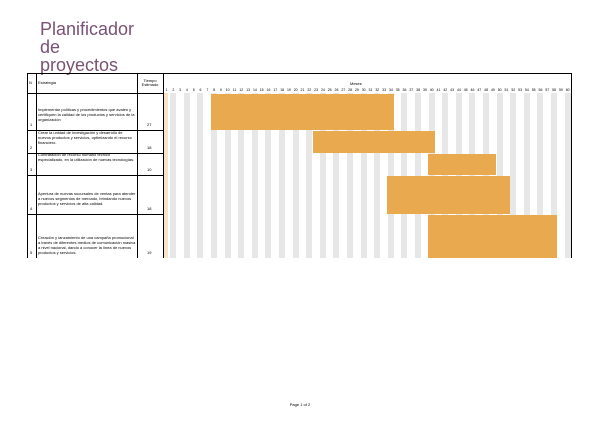 This screenshot has width=600, height=424. Describe the element at coordinates (275, 90) in the screenshot. I see `week-number: 17` at that location.